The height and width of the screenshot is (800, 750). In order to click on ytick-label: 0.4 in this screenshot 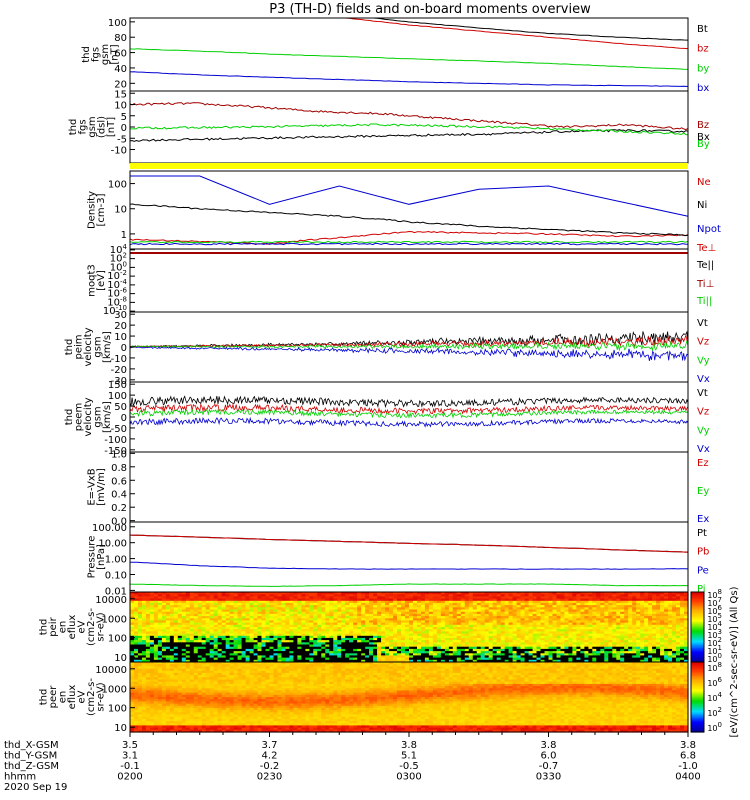, I will do `click(119, 495)`.